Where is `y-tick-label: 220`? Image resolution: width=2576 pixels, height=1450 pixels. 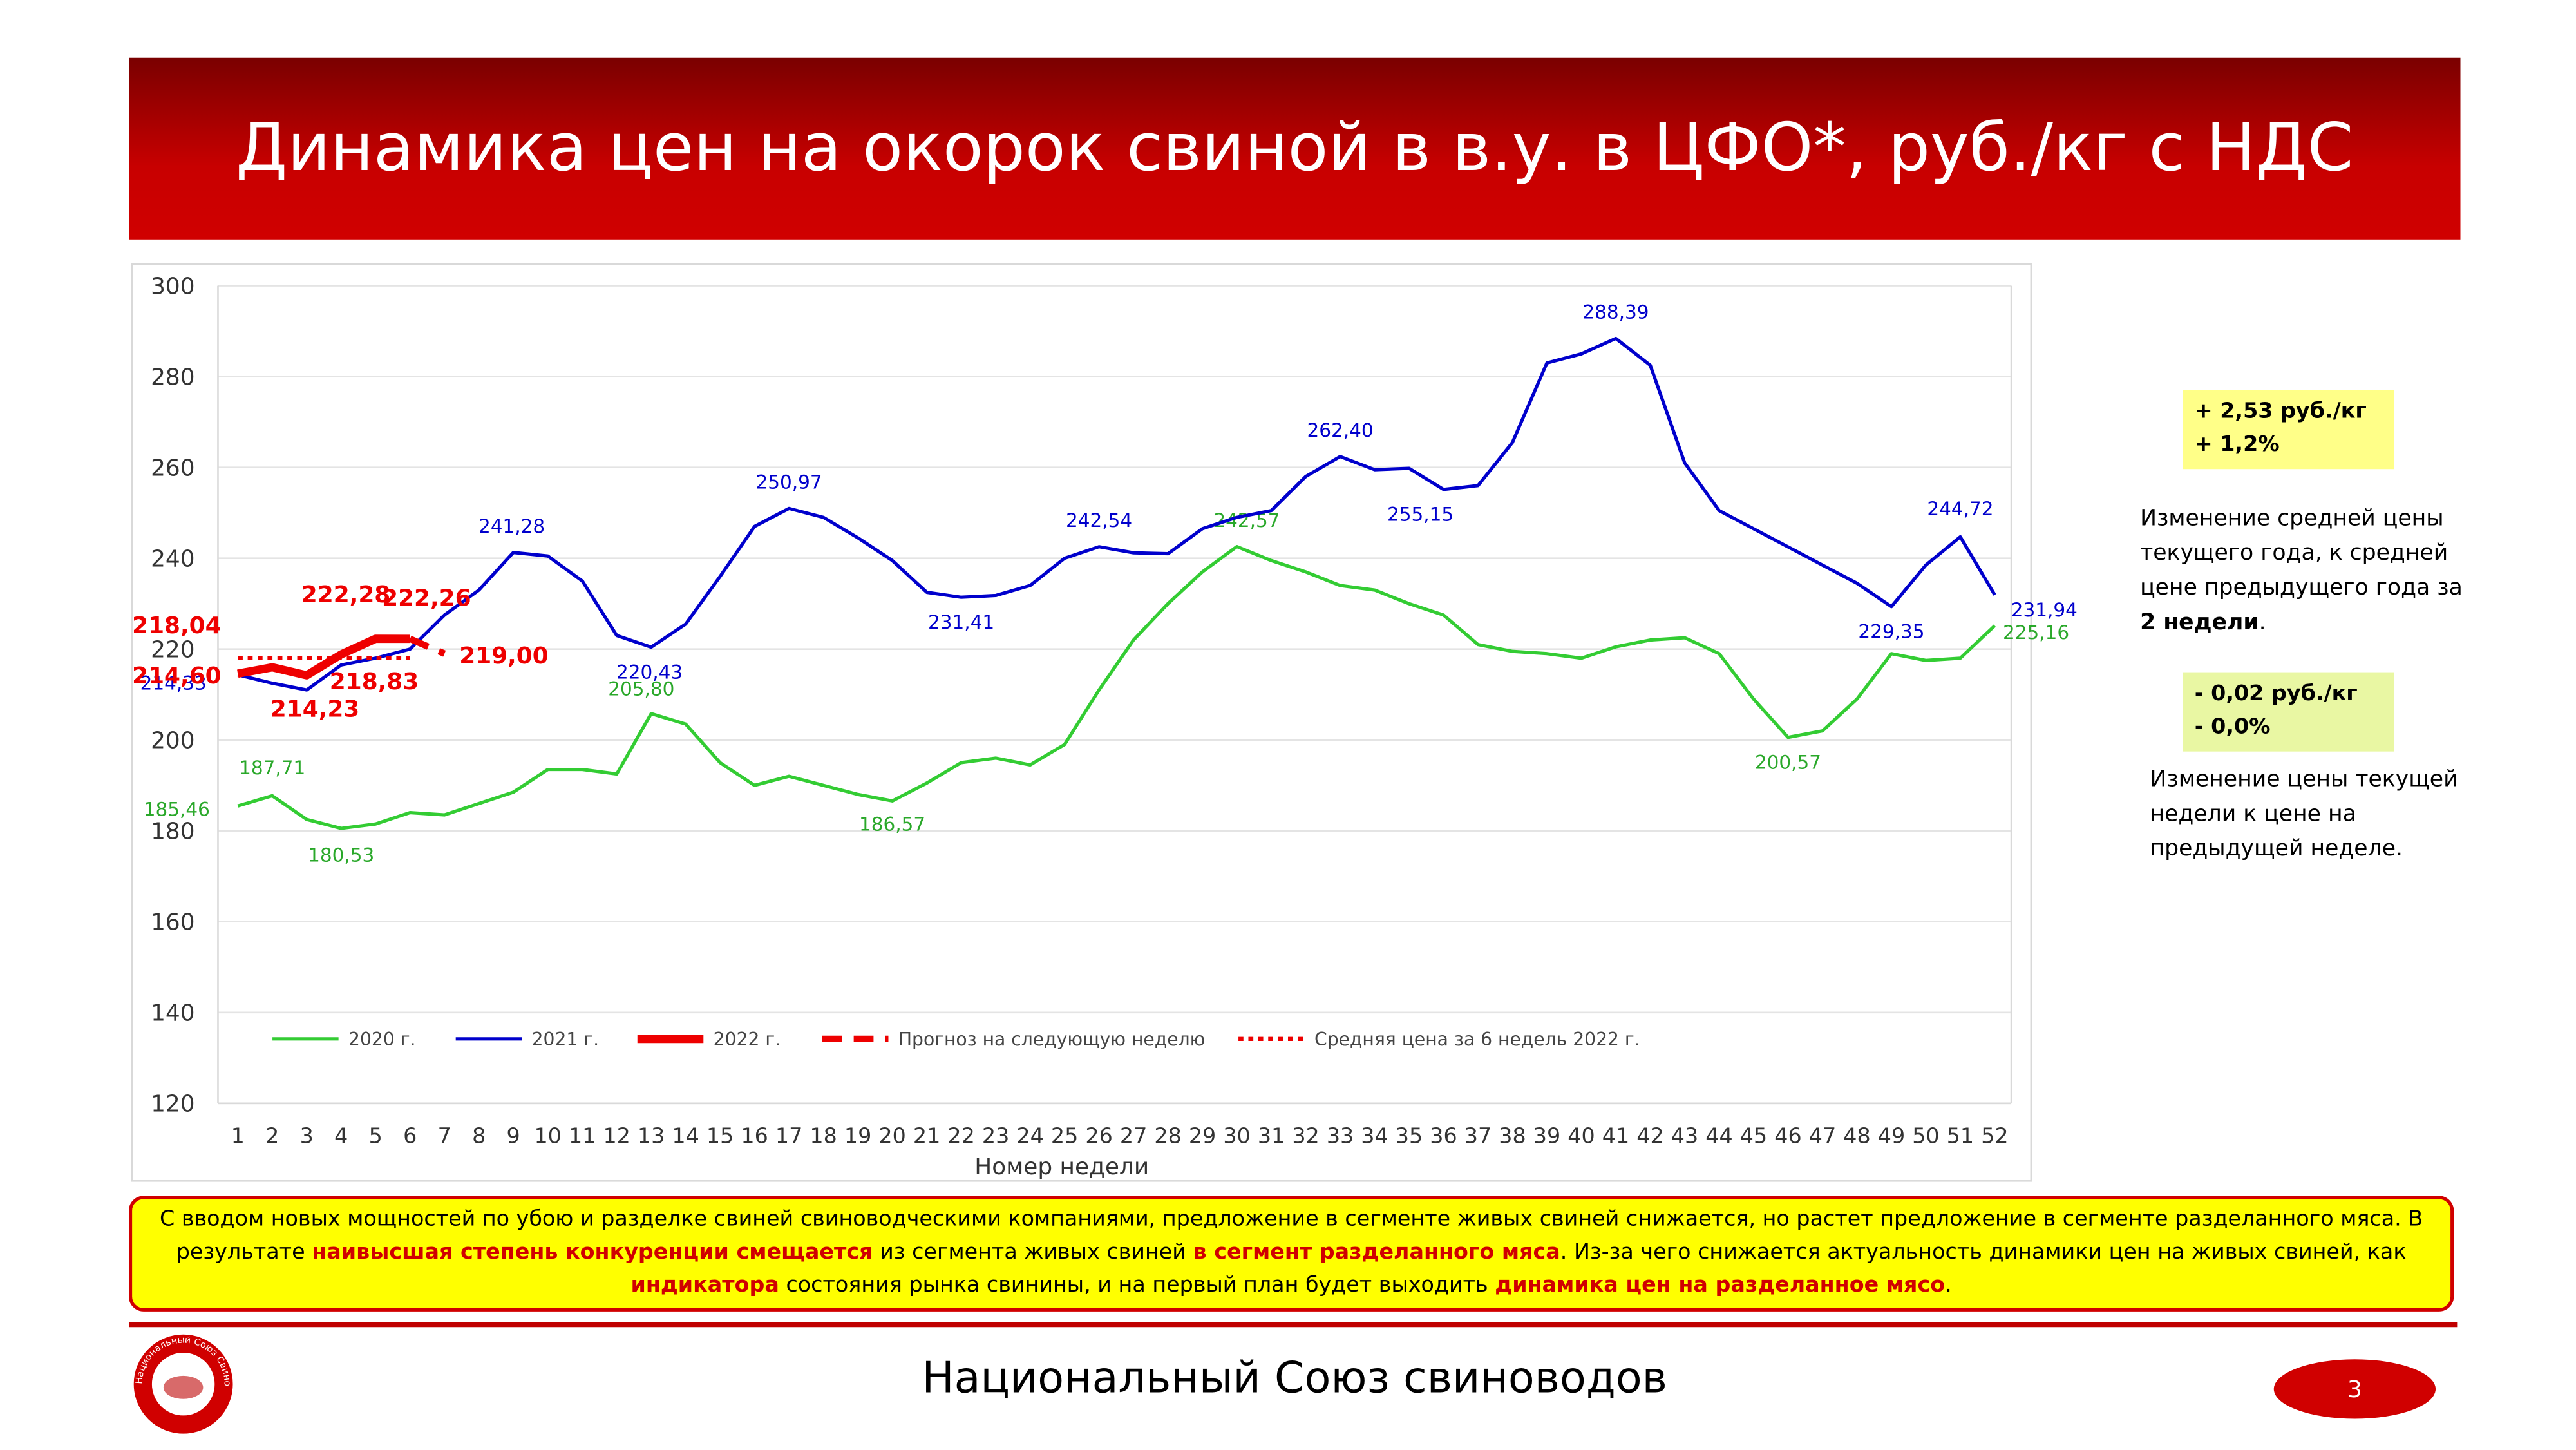 y-tick-label: 220 is located at coordinates (173, 650).